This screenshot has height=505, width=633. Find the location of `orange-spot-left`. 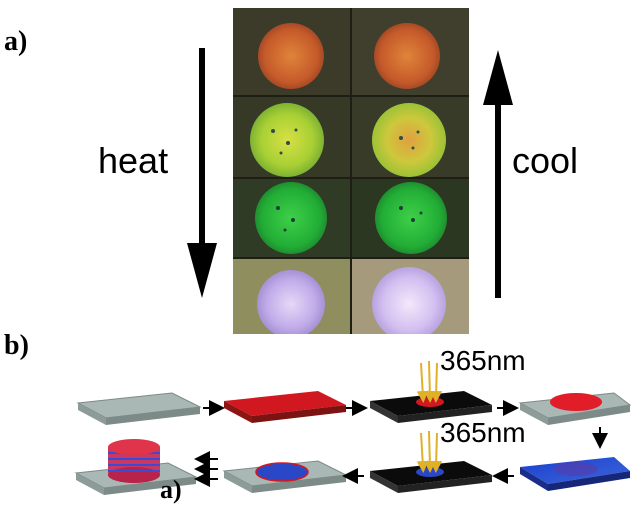

orange-spot-left is located at coordinates (291, 56).